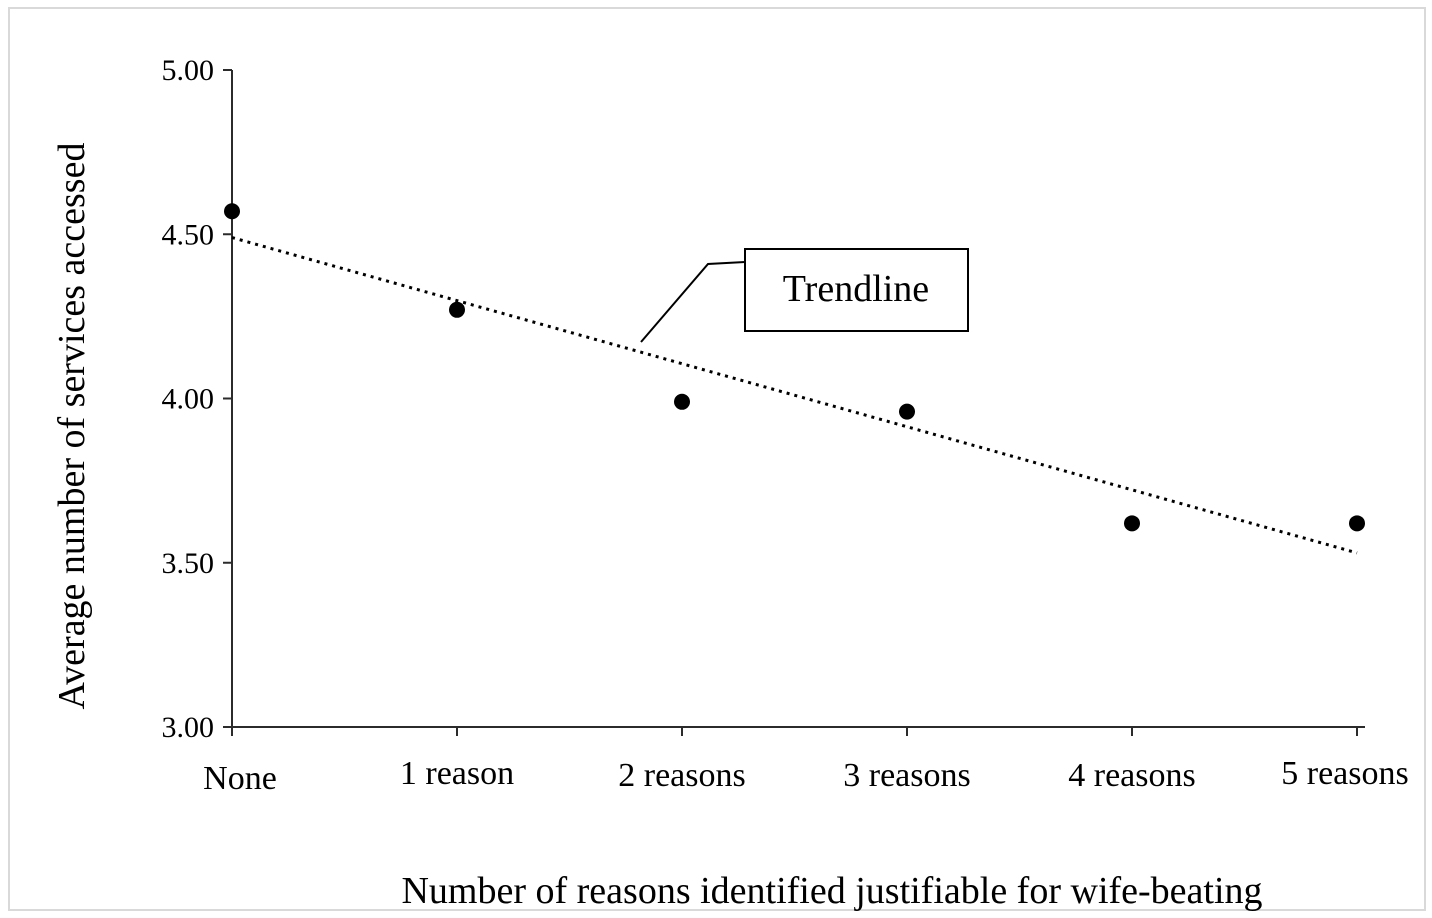  Describe the element at coordinates (681, 775) in the screenshot. I see `x-tick-label: 2 reasons` at that location.